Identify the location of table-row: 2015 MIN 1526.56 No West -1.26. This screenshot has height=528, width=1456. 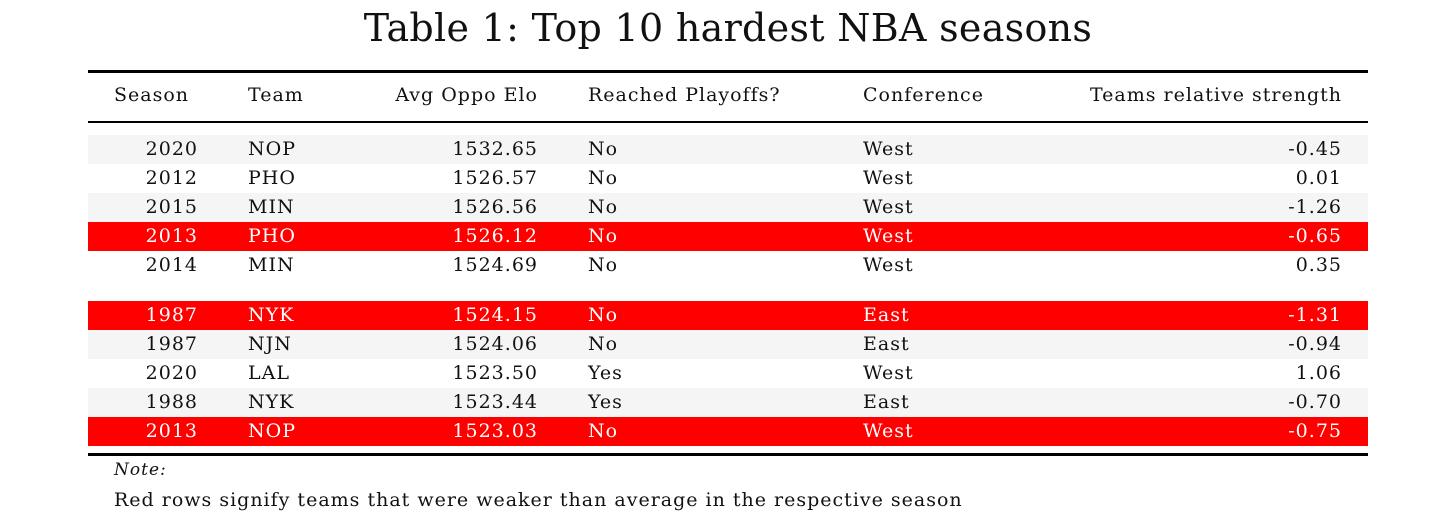
(728, 207).